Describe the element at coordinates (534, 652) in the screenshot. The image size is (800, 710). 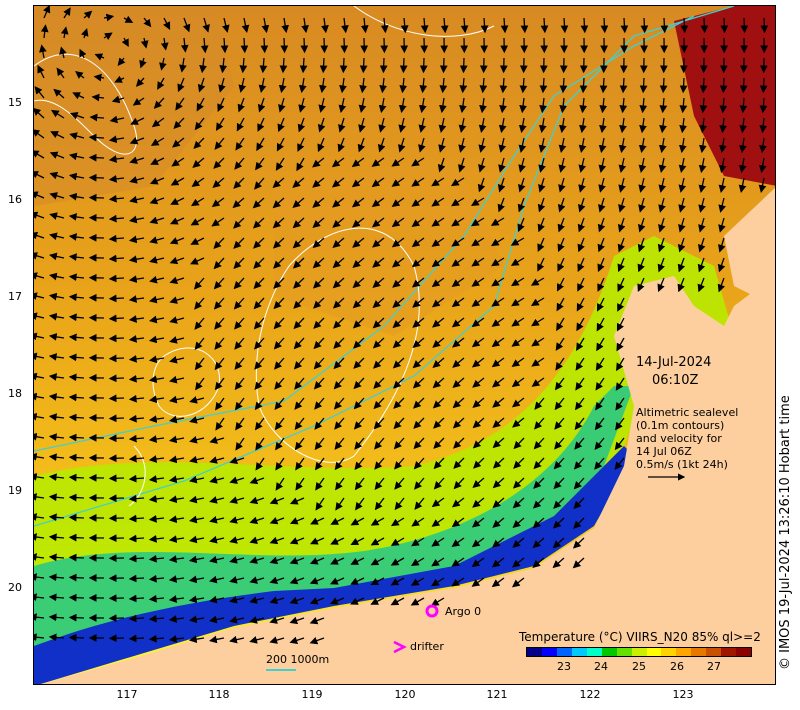
I see `colorbar-swatch` at that location.